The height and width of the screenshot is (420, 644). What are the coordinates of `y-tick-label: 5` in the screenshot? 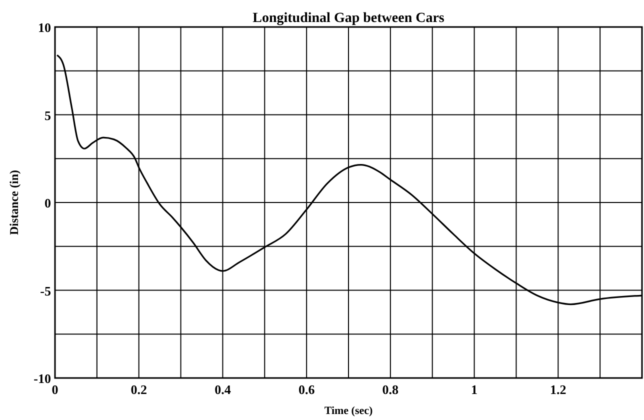 It's located at (48, 115).